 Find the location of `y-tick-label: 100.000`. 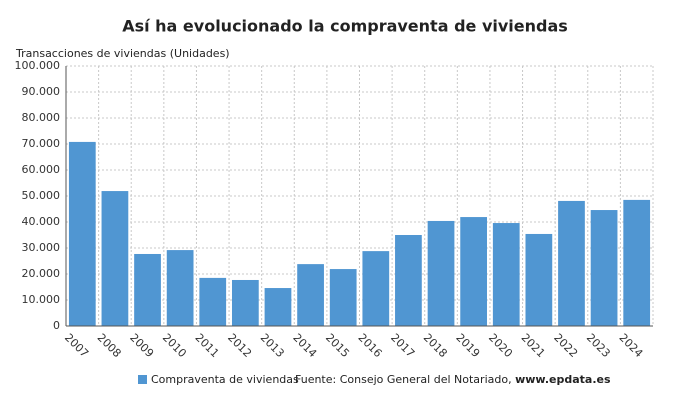

y-tick-label: 100.000 is located at coordinates (38, 65).